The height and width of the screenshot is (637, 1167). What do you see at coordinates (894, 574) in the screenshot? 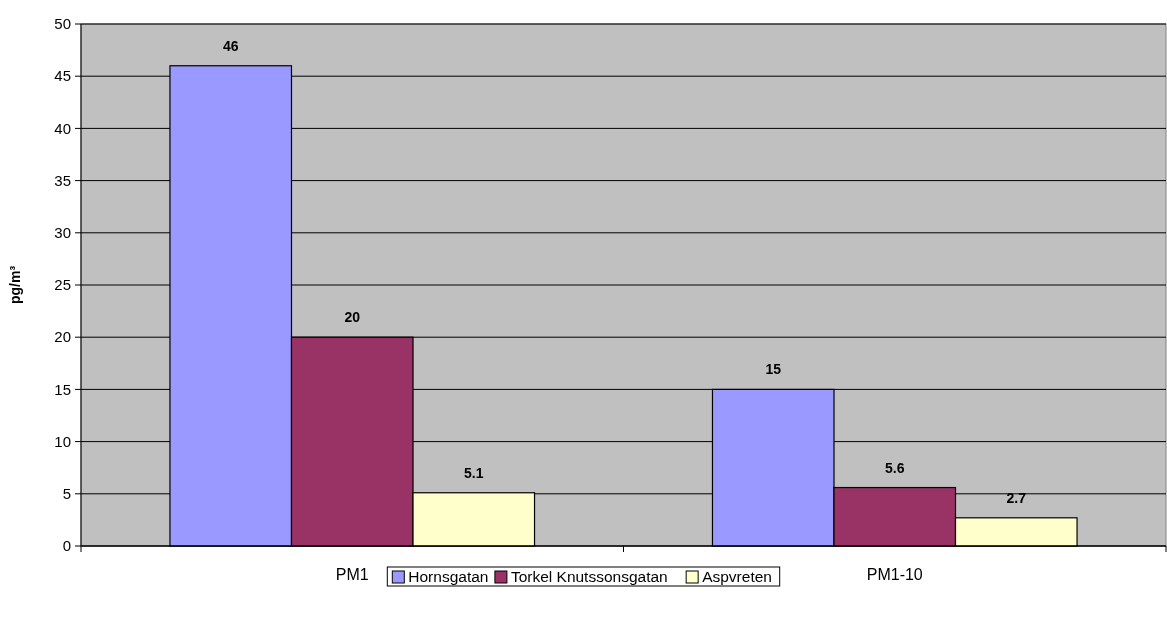
I see `x-tick-label: PM1-10` at bounding box center [894, 574].